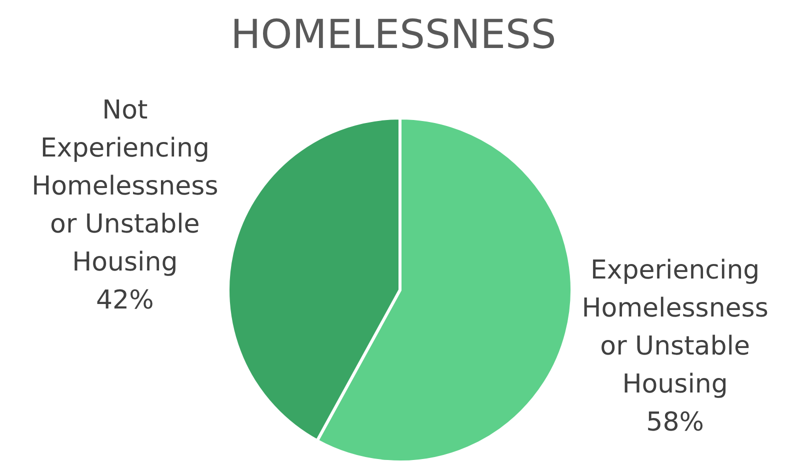 This screenshot has width=787, height=462. What do you see at coordinates (675, 423) in the screenshot?
I see `data-label: 58%` at bounding box center [675, 423].